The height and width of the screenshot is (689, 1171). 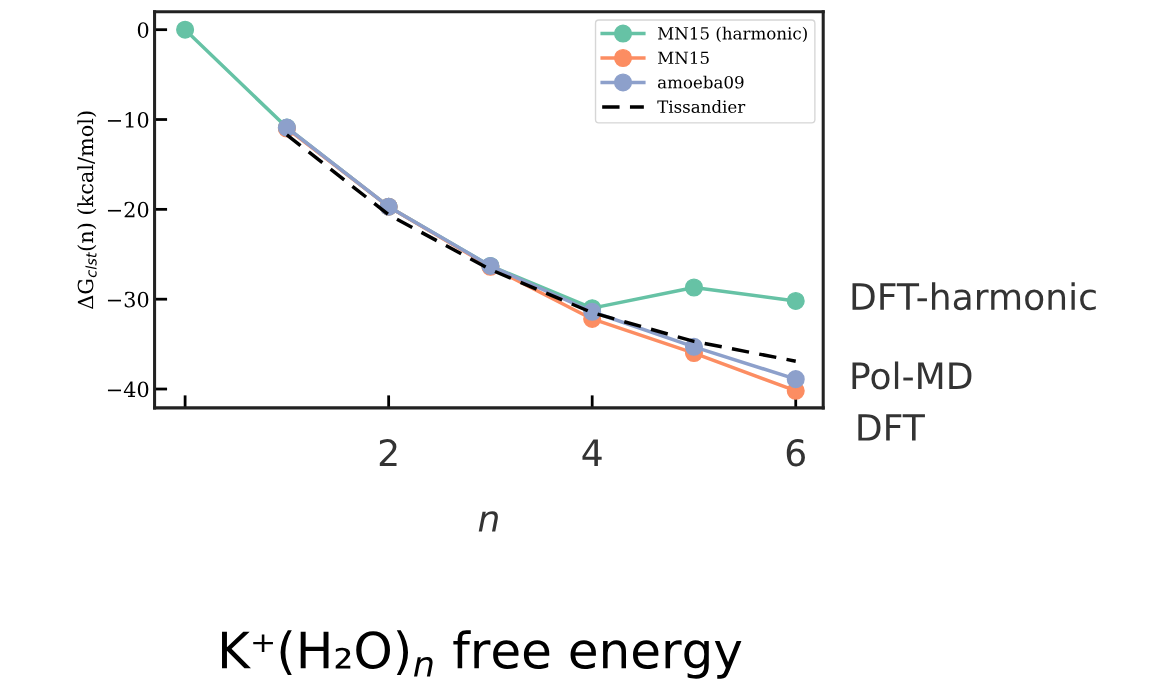 I want to click on x-tick-label: 2, so click(x=388, y=452).